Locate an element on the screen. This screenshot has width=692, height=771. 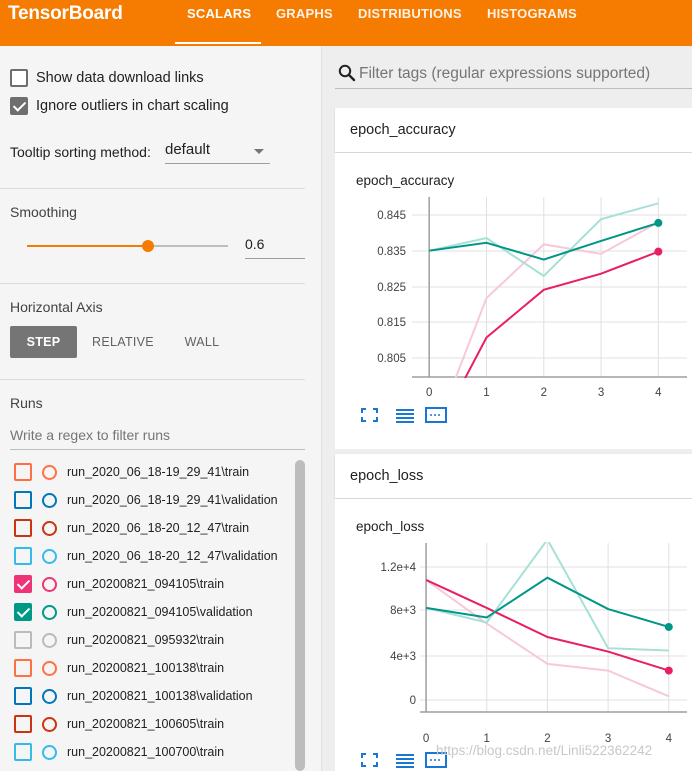
run-label: run_2020_06_18-19_29_41\train is located at coordinates (158, 472).